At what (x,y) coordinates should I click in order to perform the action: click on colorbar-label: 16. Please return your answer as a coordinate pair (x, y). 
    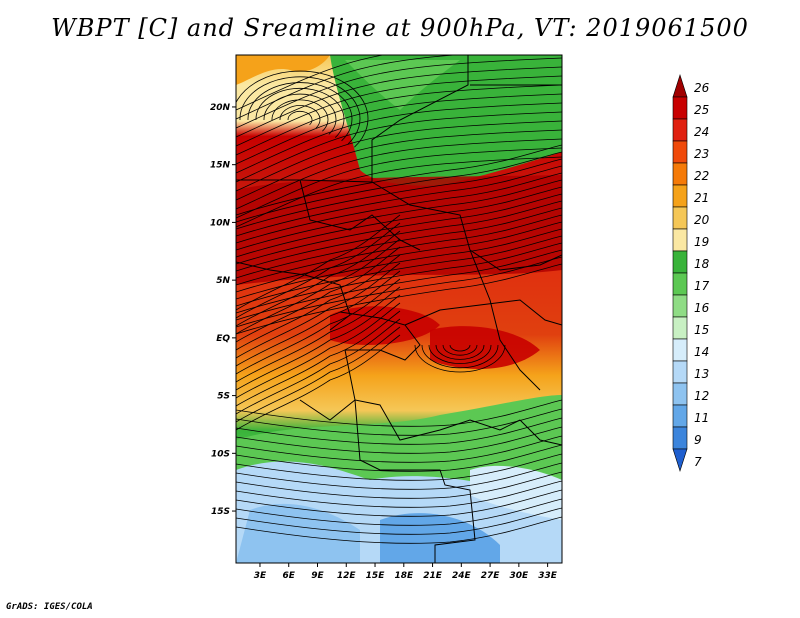
    Looking at the image, I should click on (702, 308).